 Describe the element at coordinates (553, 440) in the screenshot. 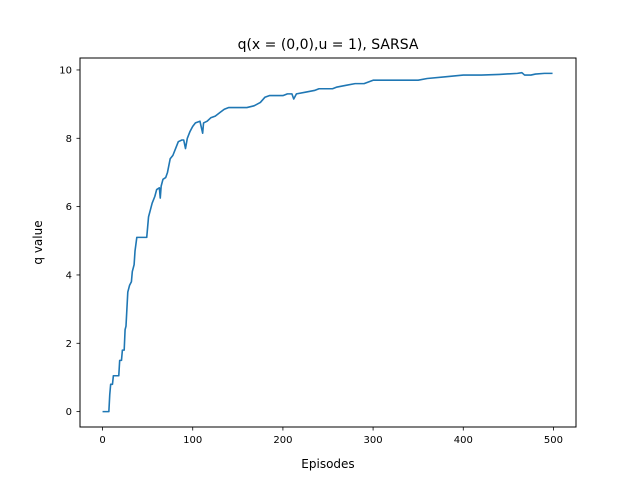

I see `x-tick-label: 500` at that location.